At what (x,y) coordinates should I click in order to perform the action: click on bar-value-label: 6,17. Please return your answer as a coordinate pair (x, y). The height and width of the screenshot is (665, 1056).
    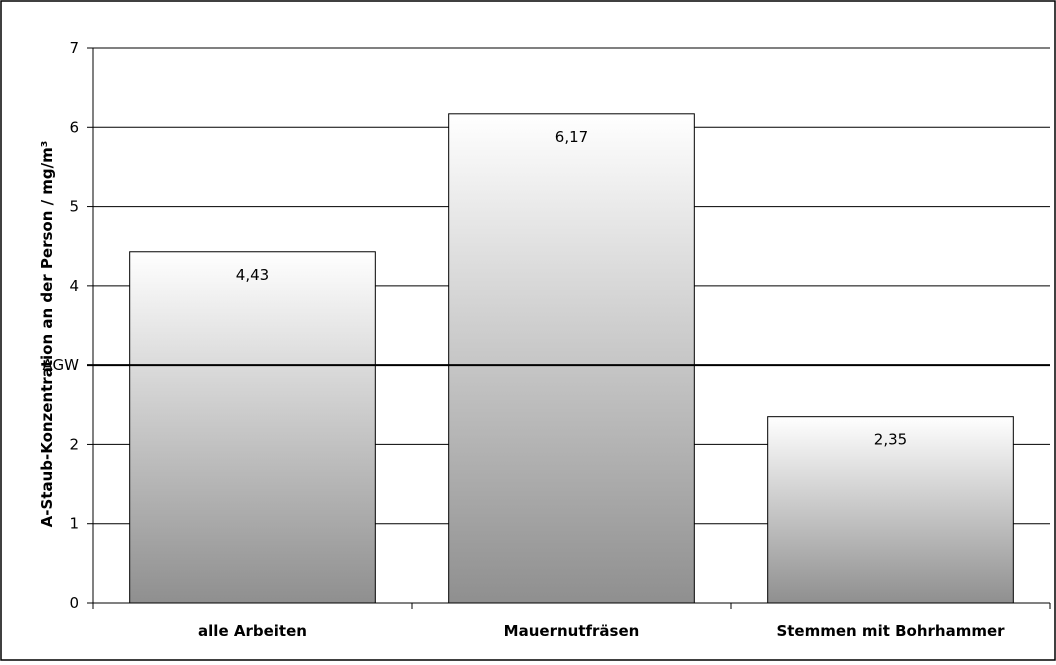
    Looking at the image, I should click on (571, 137).